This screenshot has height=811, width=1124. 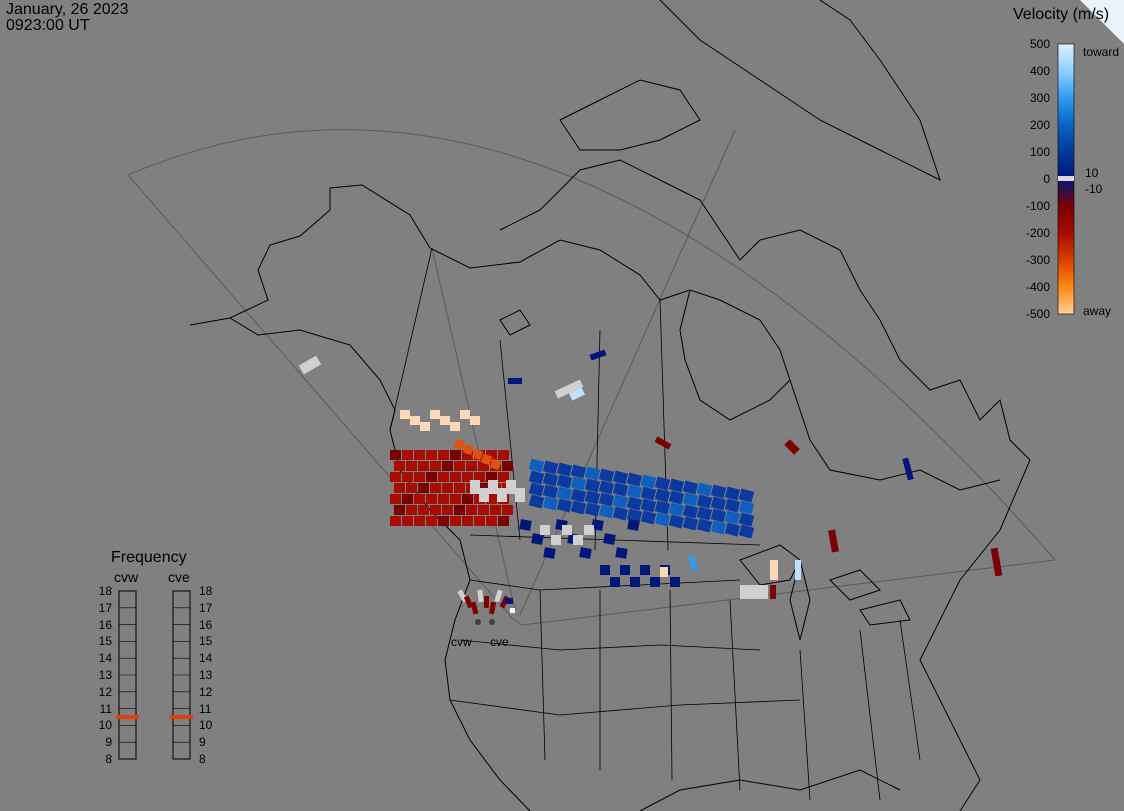 What do you see at coordinates (48, 25) in the screenshot?
I see `time-label: 0923:00 UT` at bounding box center [48, 25].